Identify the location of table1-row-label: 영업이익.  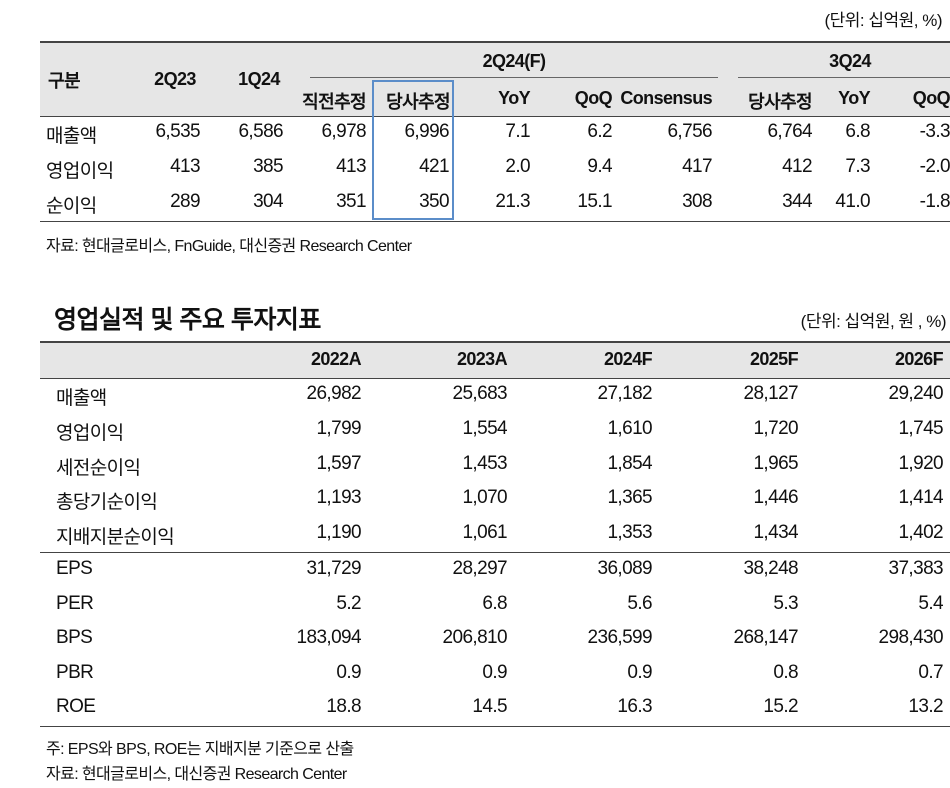
(80, 171).